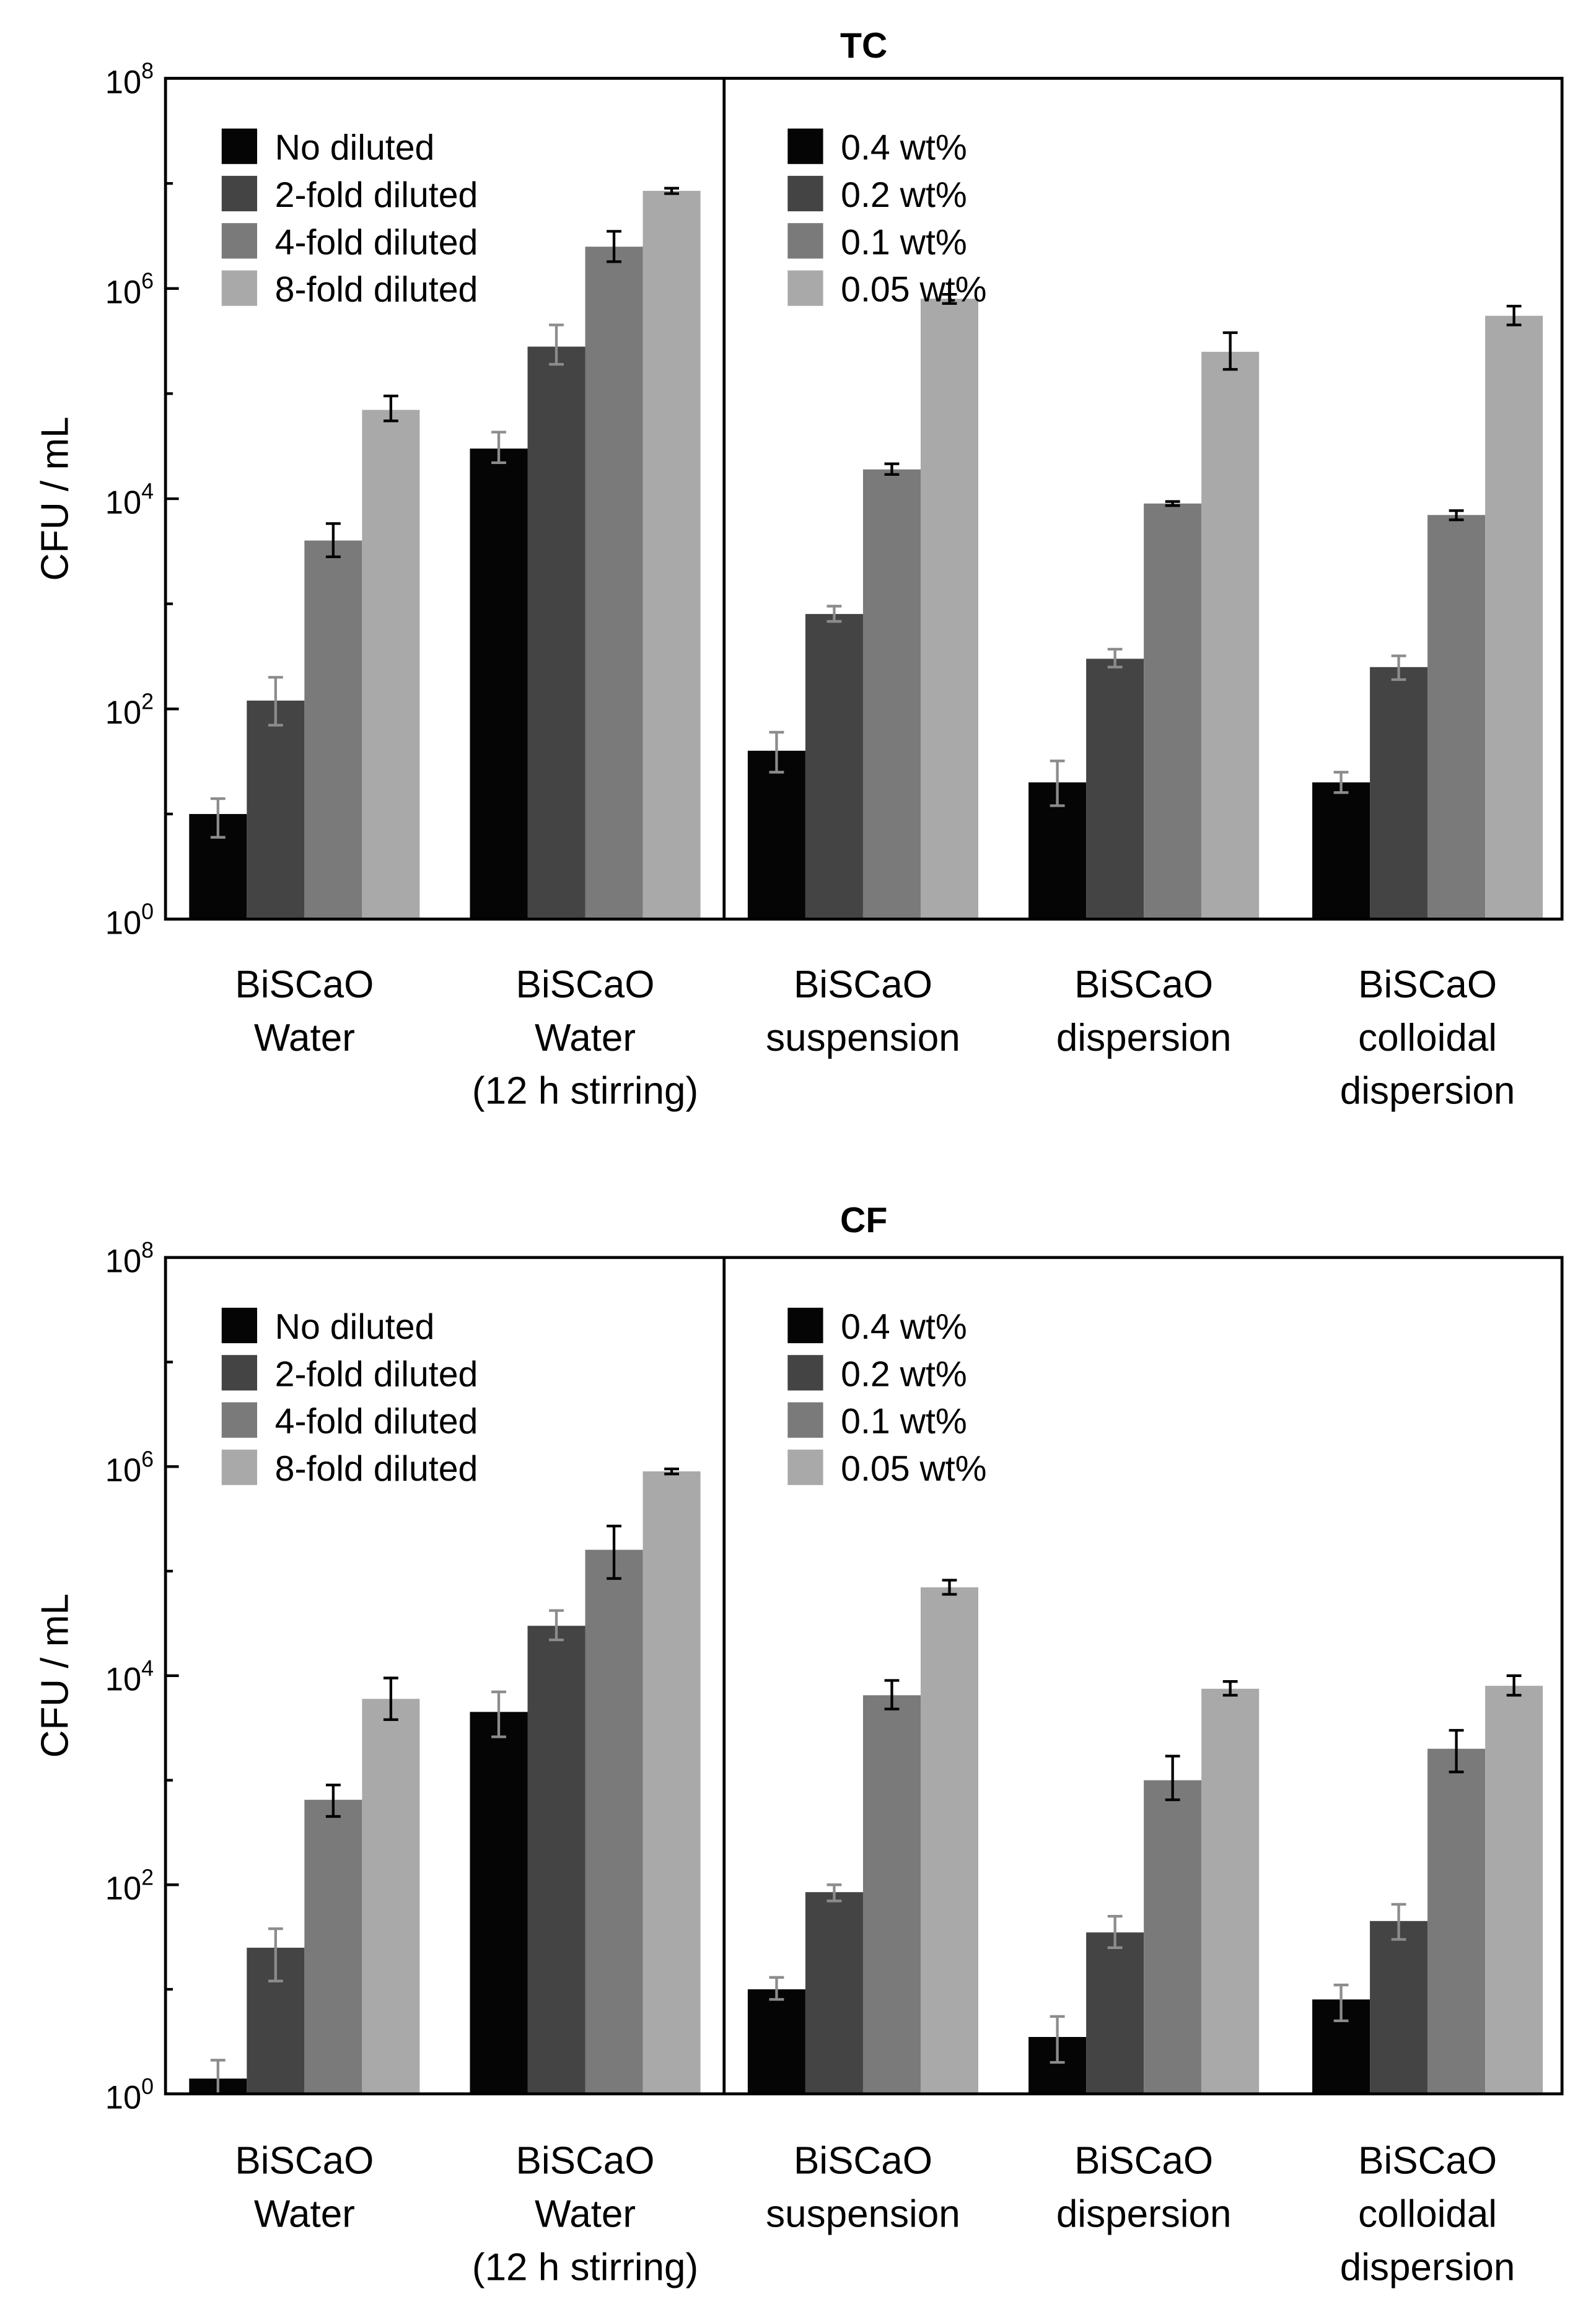 This screenshot has width=1596, height=2317. What do you see at coordinates (904, 242) in the screenshot?
I see `legend-label: 0.1 wt%` at bounding box center [904, 242].